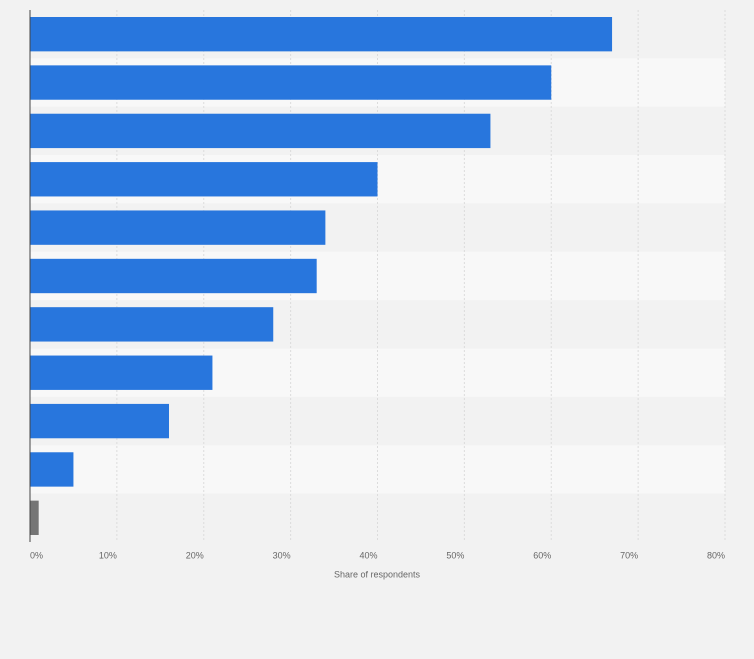 The height and width of the screenshot is (659, 754). What do you see at coordinates (282, 555) in the screenshot?
I see `x-tick-label: 30%` at bounding box center [282, 555].